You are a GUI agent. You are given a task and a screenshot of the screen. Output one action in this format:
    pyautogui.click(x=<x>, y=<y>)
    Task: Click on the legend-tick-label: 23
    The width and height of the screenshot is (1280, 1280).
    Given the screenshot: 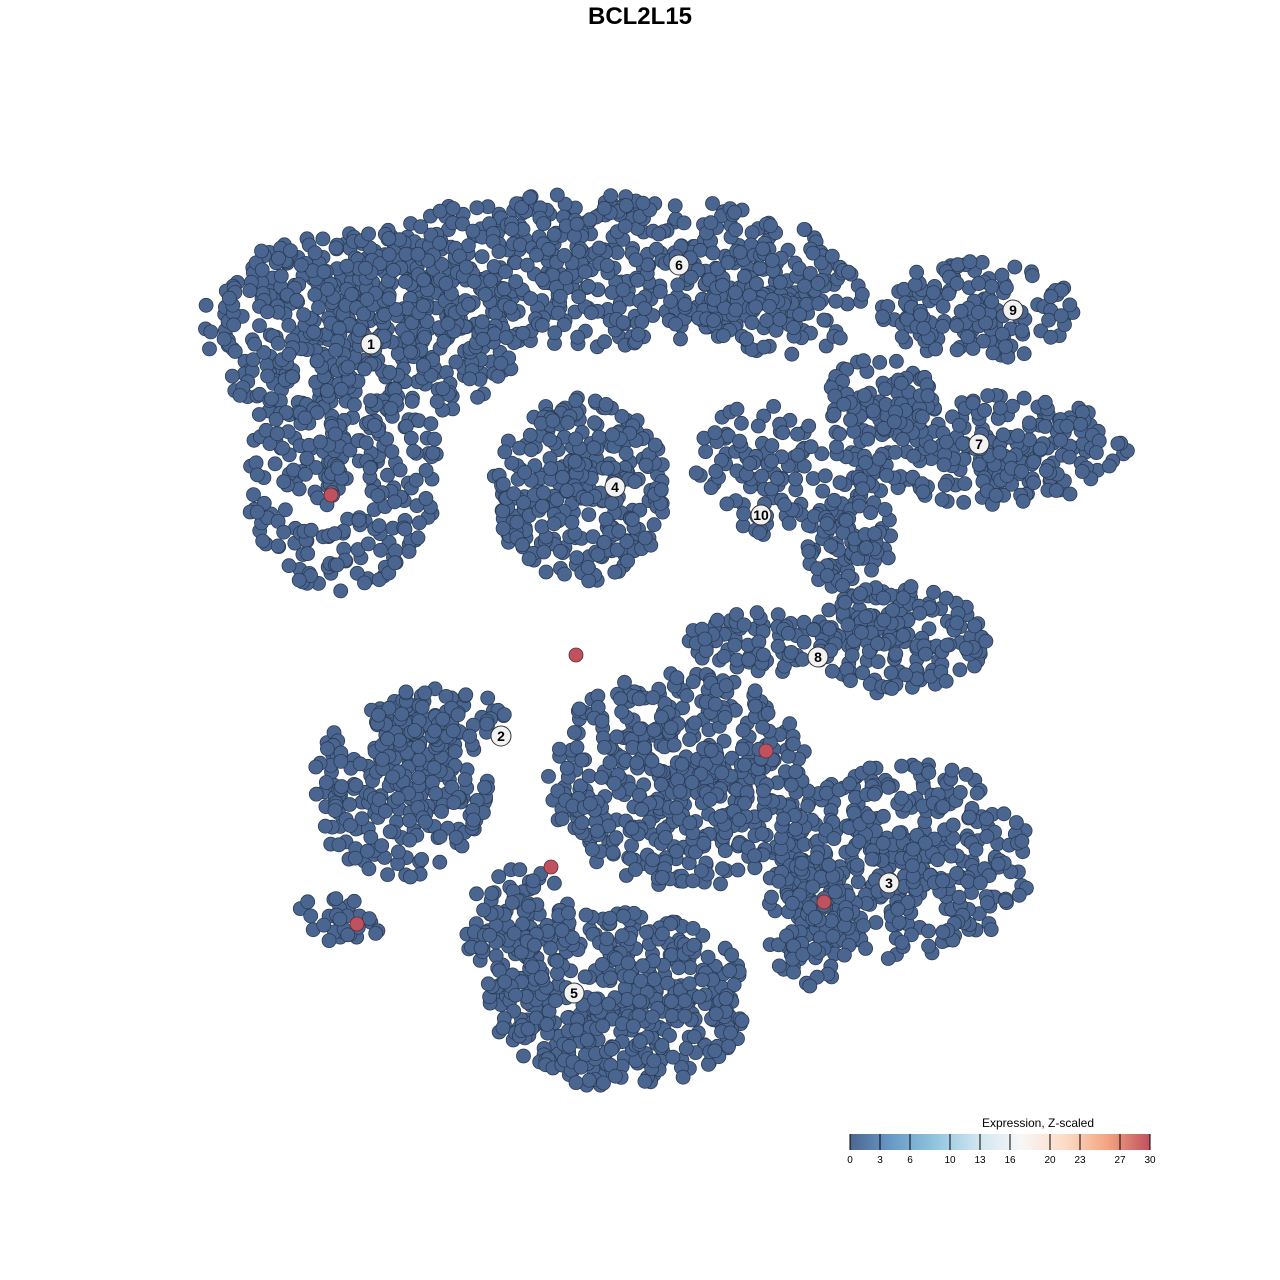 What is the action you would take?
    pyautogui.click(x=1080, y=1160)
    